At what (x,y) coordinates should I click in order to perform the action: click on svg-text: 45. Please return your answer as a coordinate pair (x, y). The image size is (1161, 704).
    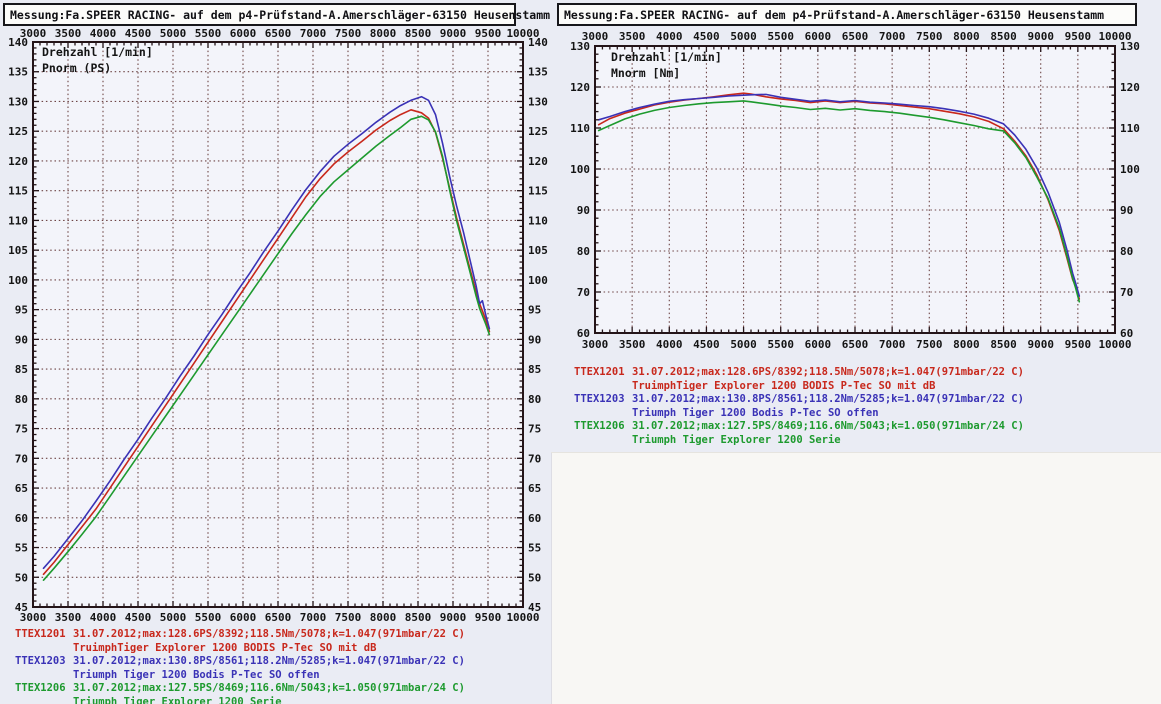
    Looking at the image, I should click on (21, 607).